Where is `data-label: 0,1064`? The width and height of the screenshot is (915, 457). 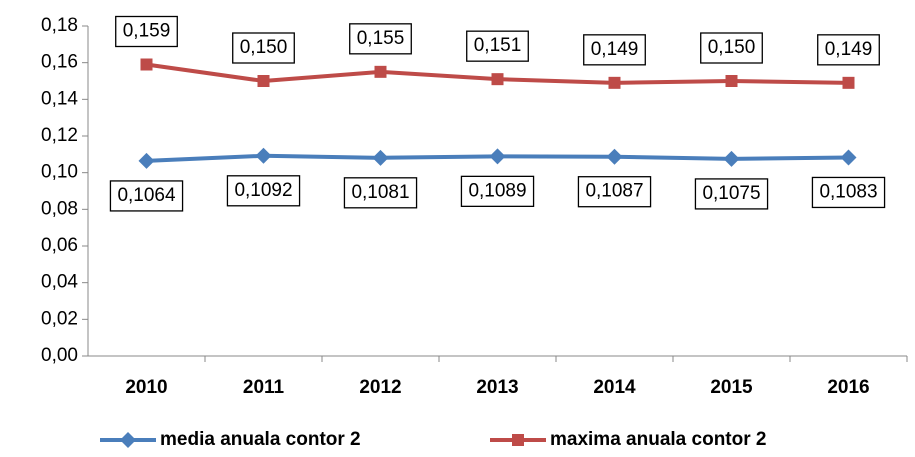
data-label: 0,1064 is located at coordinates (146, 195).